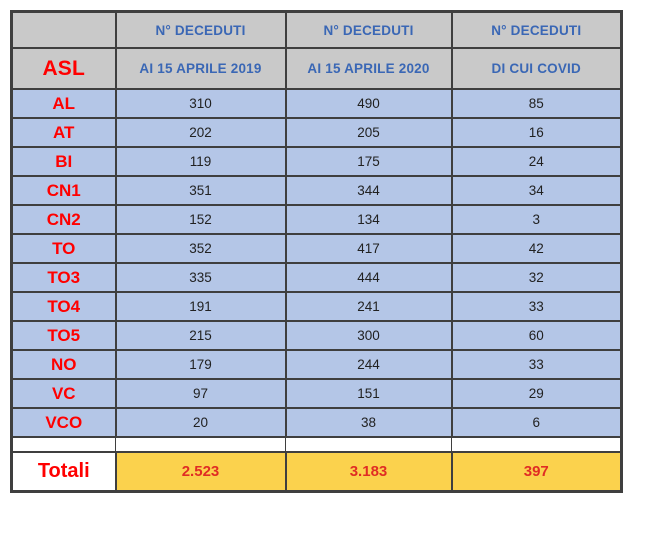 The width and height of the screenshot is (650, 537). What do you see at coordinates (200, 393) in the screenshot?
I see `deaths-2019-cell: 97` at bounding box center [200, 393].